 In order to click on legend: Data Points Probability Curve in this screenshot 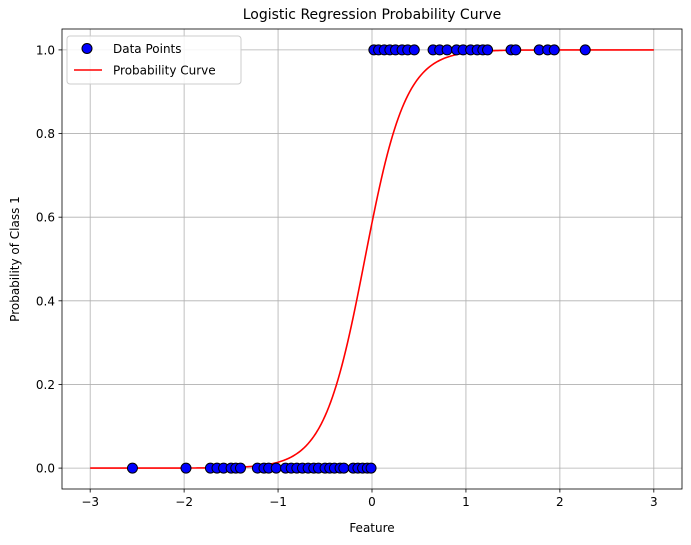, I will do `click(154, 60)`.